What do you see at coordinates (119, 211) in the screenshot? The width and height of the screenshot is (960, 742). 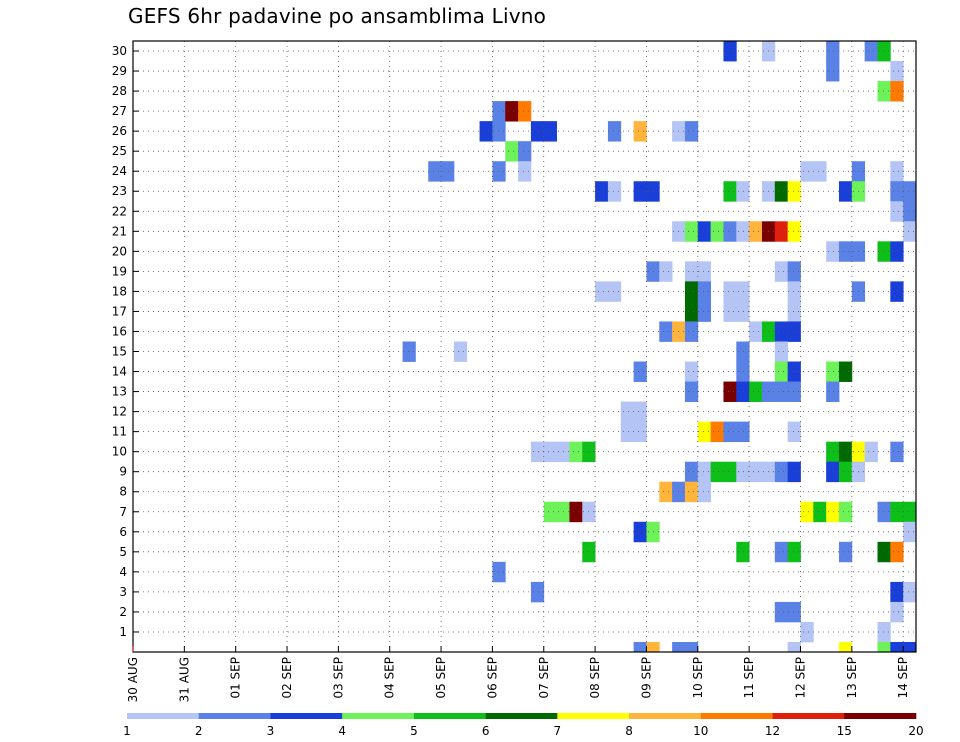 I see `y-tick-label: 22` at bounding box center [119, 211].